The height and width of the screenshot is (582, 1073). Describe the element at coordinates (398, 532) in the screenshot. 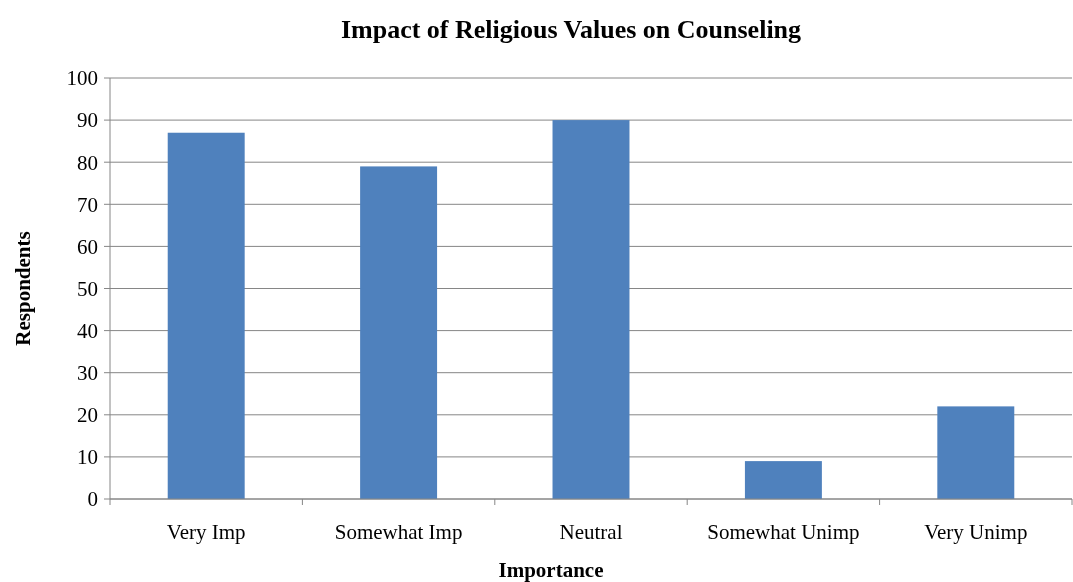

I see `x-tick-label: Somewhat Imp` at that location.